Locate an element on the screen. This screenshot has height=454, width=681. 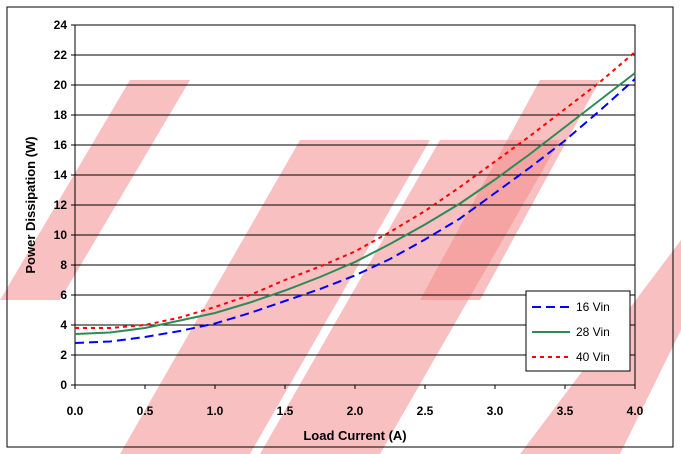
y-tick-label: 10 is located at coordinates (61, 235).